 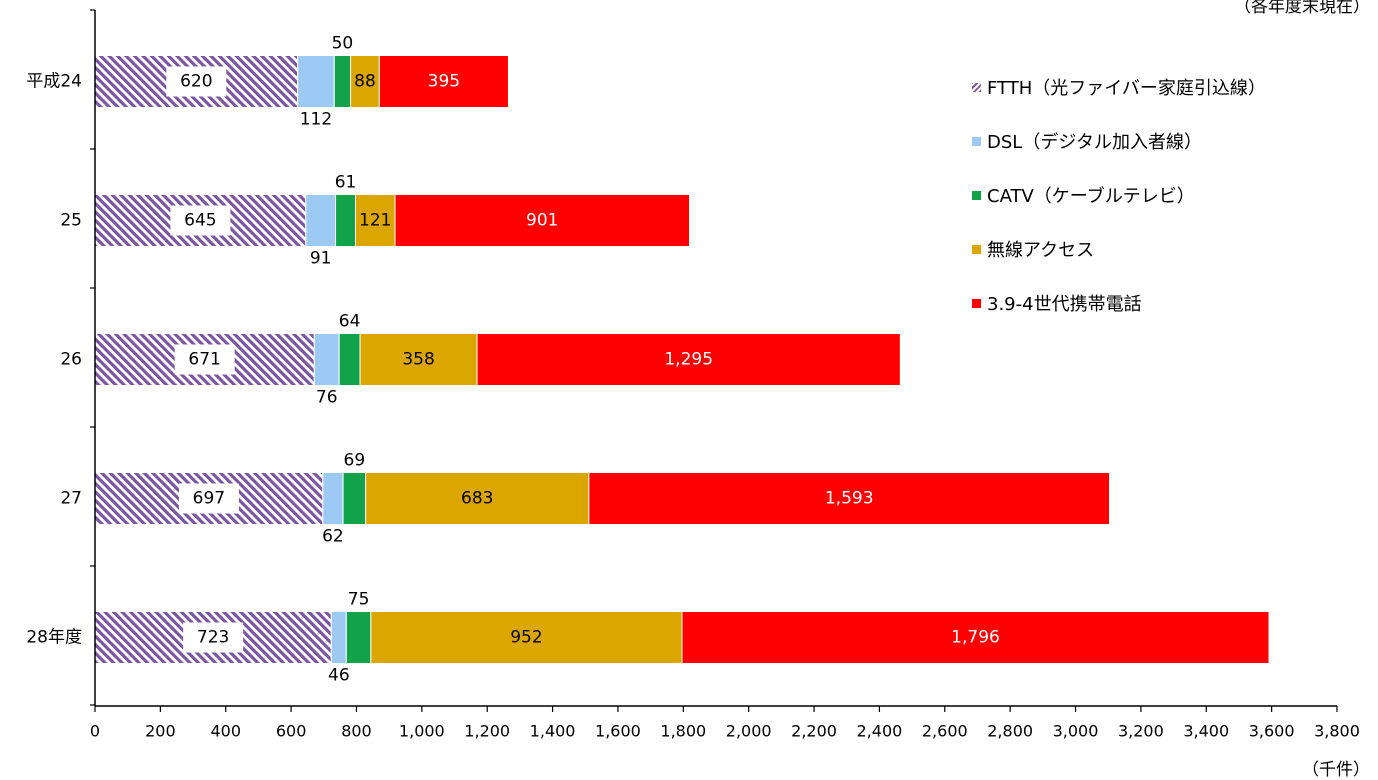 I want to click on value-label-wireless-3: 683, so click(x=477, y=499).